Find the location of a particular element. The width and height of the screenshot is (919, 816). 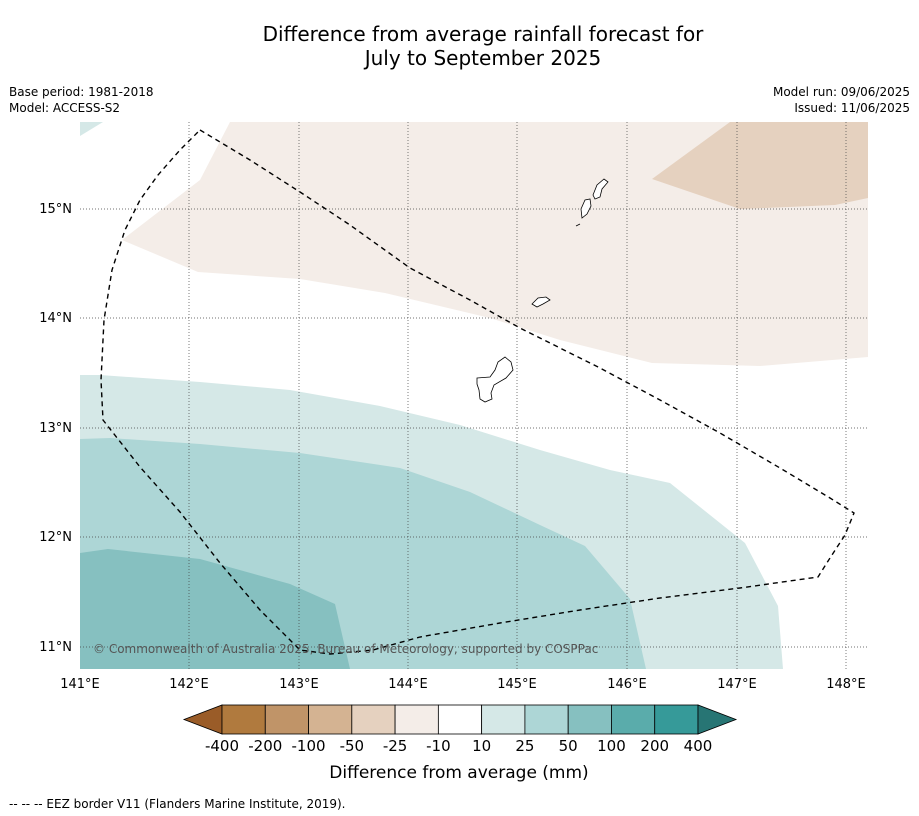

lon-label-144e: 144°E is located at coordinates (408, 684).